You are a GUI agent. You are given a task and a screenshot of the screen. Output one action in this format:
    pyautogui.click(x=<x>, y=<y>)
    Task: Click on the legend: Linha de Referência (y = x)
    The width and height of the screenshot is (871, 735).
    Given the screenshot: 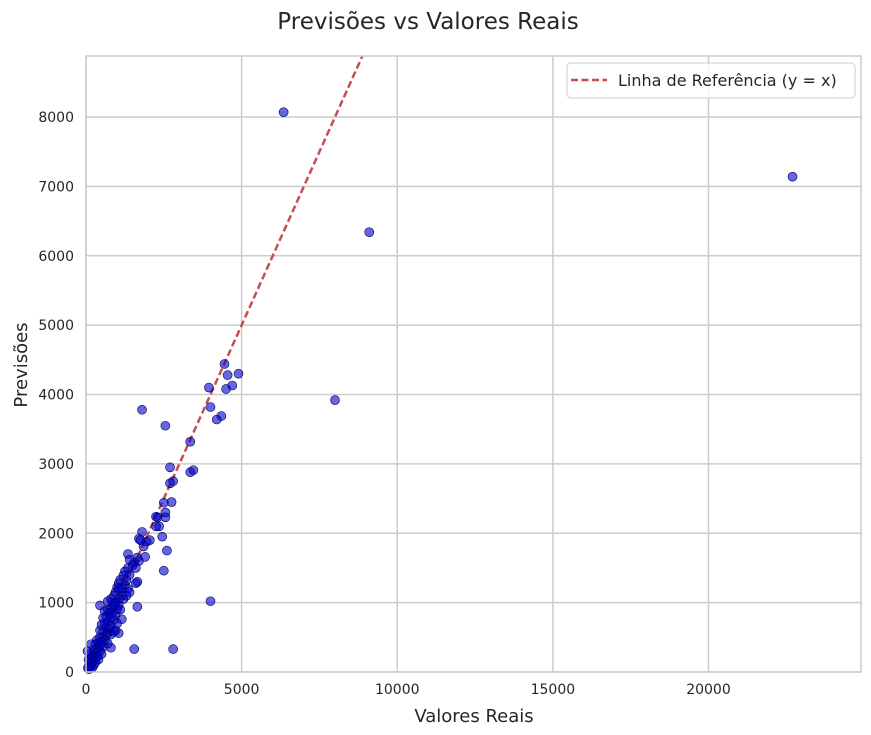 What is the action you would take?
    pyautogui.click(x=711, y=80)
    